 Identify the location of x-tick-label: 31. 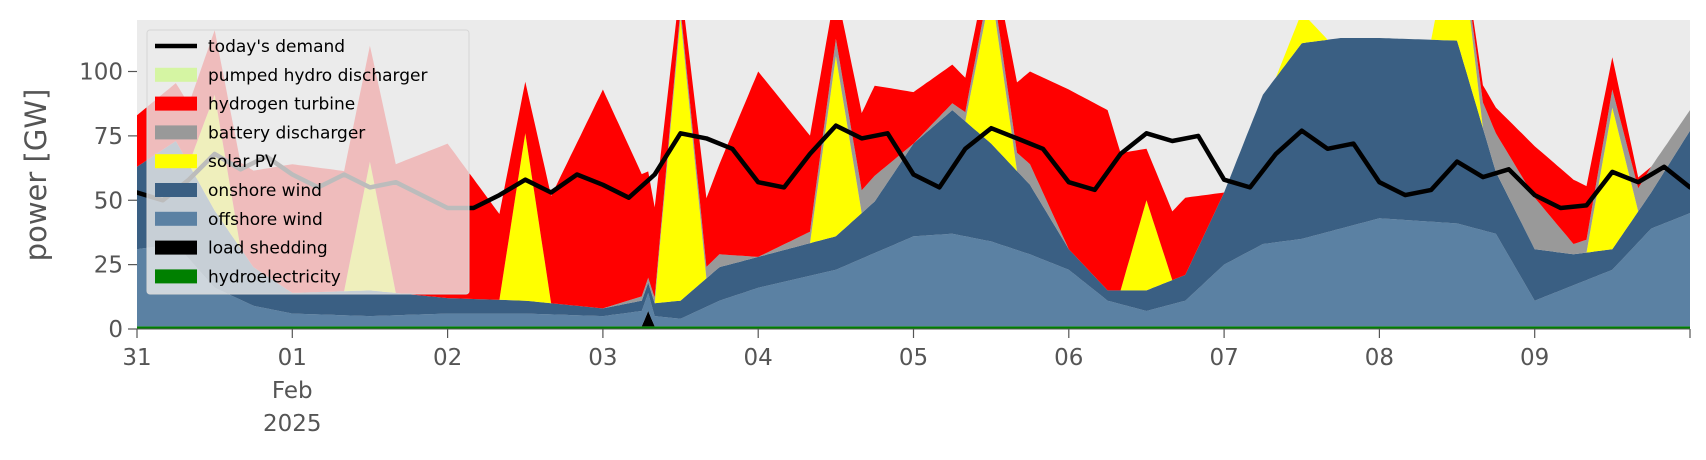
(136, 358).